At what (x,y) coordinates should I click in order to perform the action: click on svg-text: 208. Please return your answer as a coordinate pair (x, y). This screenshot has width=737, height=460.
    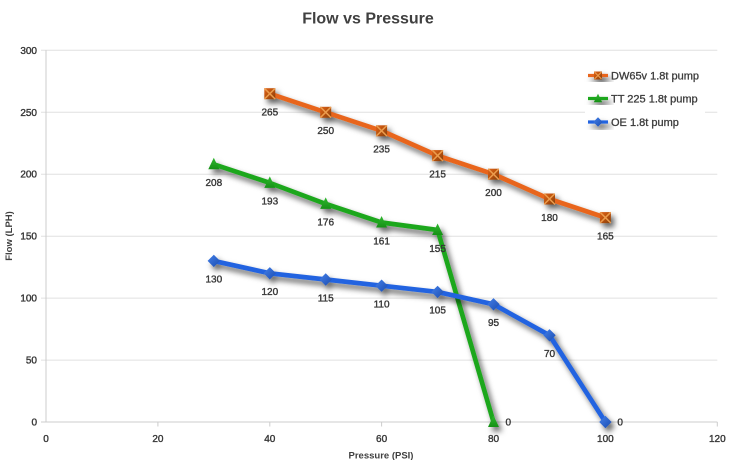
    Looking at the image, I should click on (213, 183).